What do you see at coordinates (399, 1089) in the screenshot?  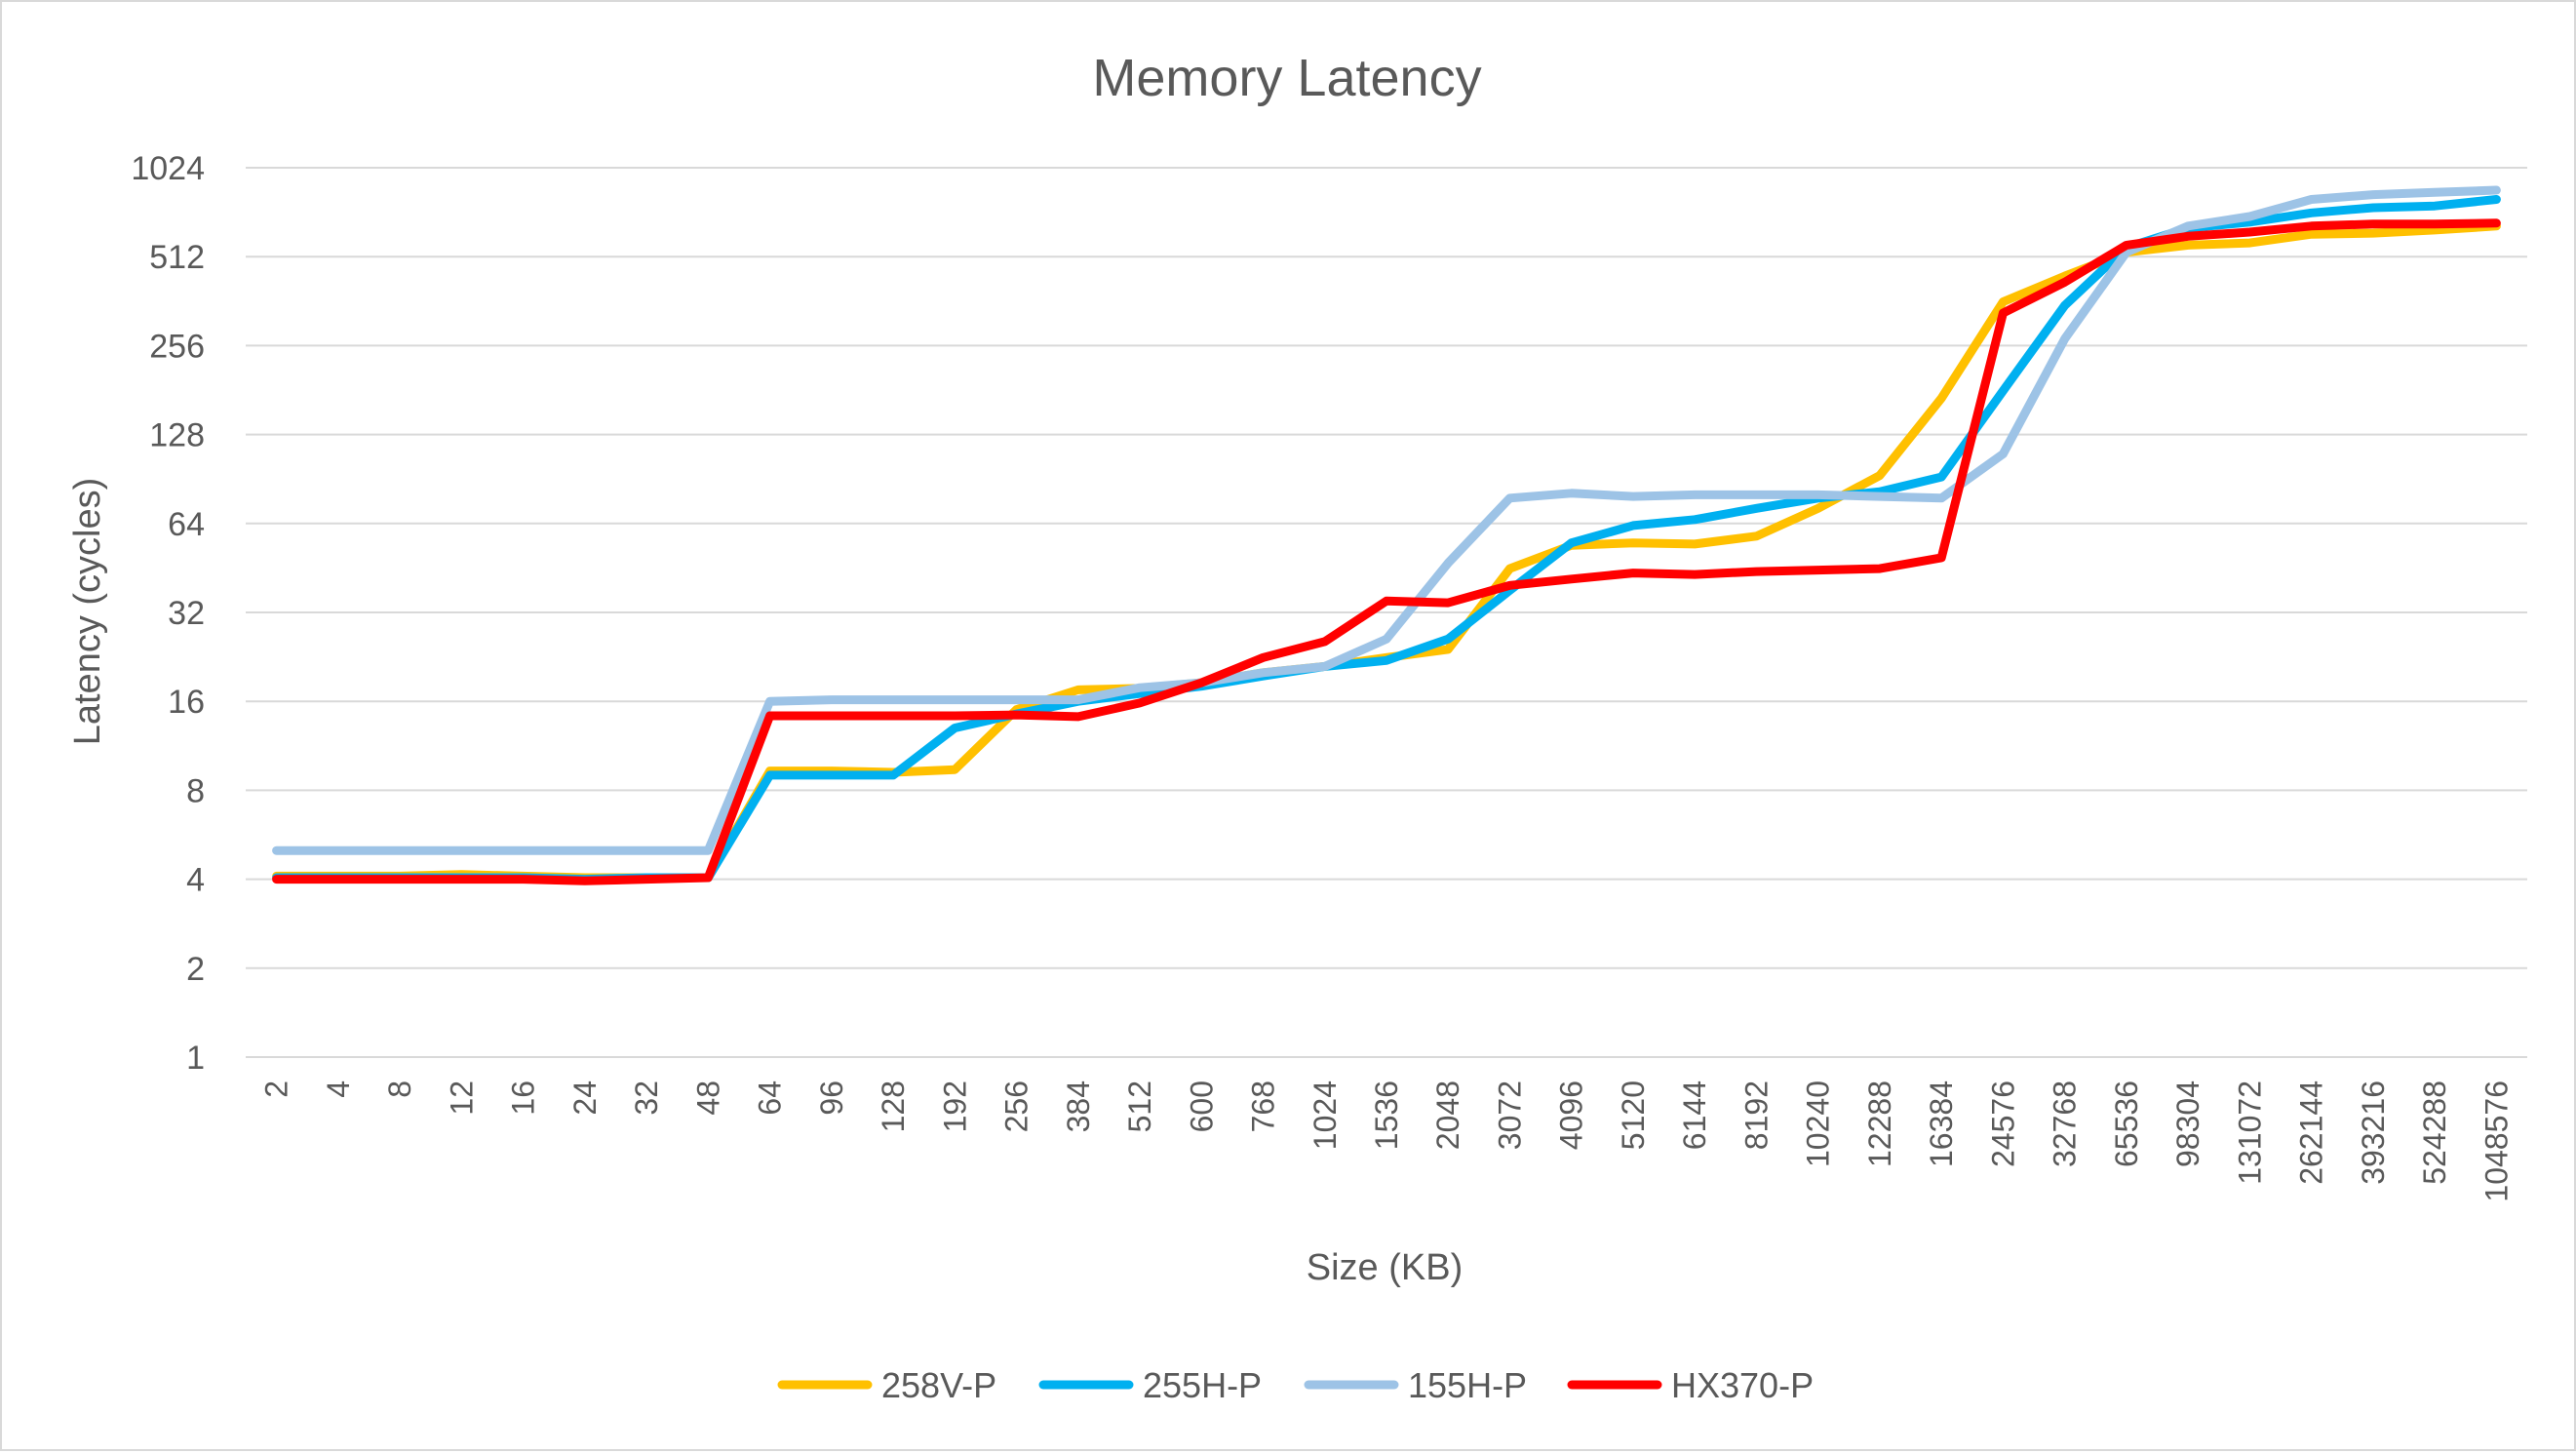 I see `x-tick-label: 8` at bounding box center [399, 1089].